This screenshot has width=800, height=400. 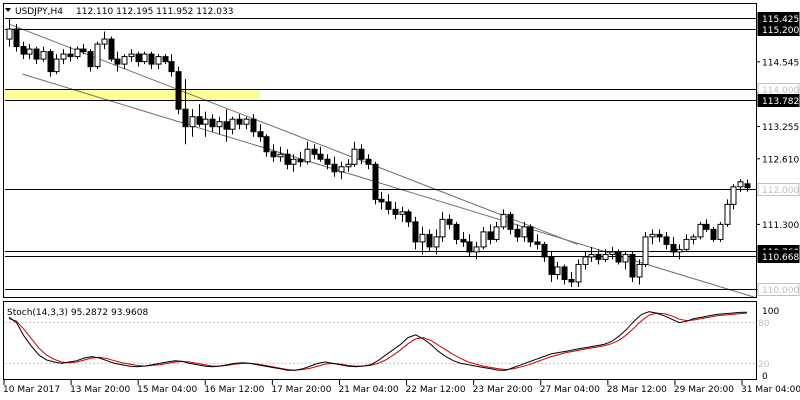 I want to click on dropdown-triangle-icon, so click(x=8, y=10).